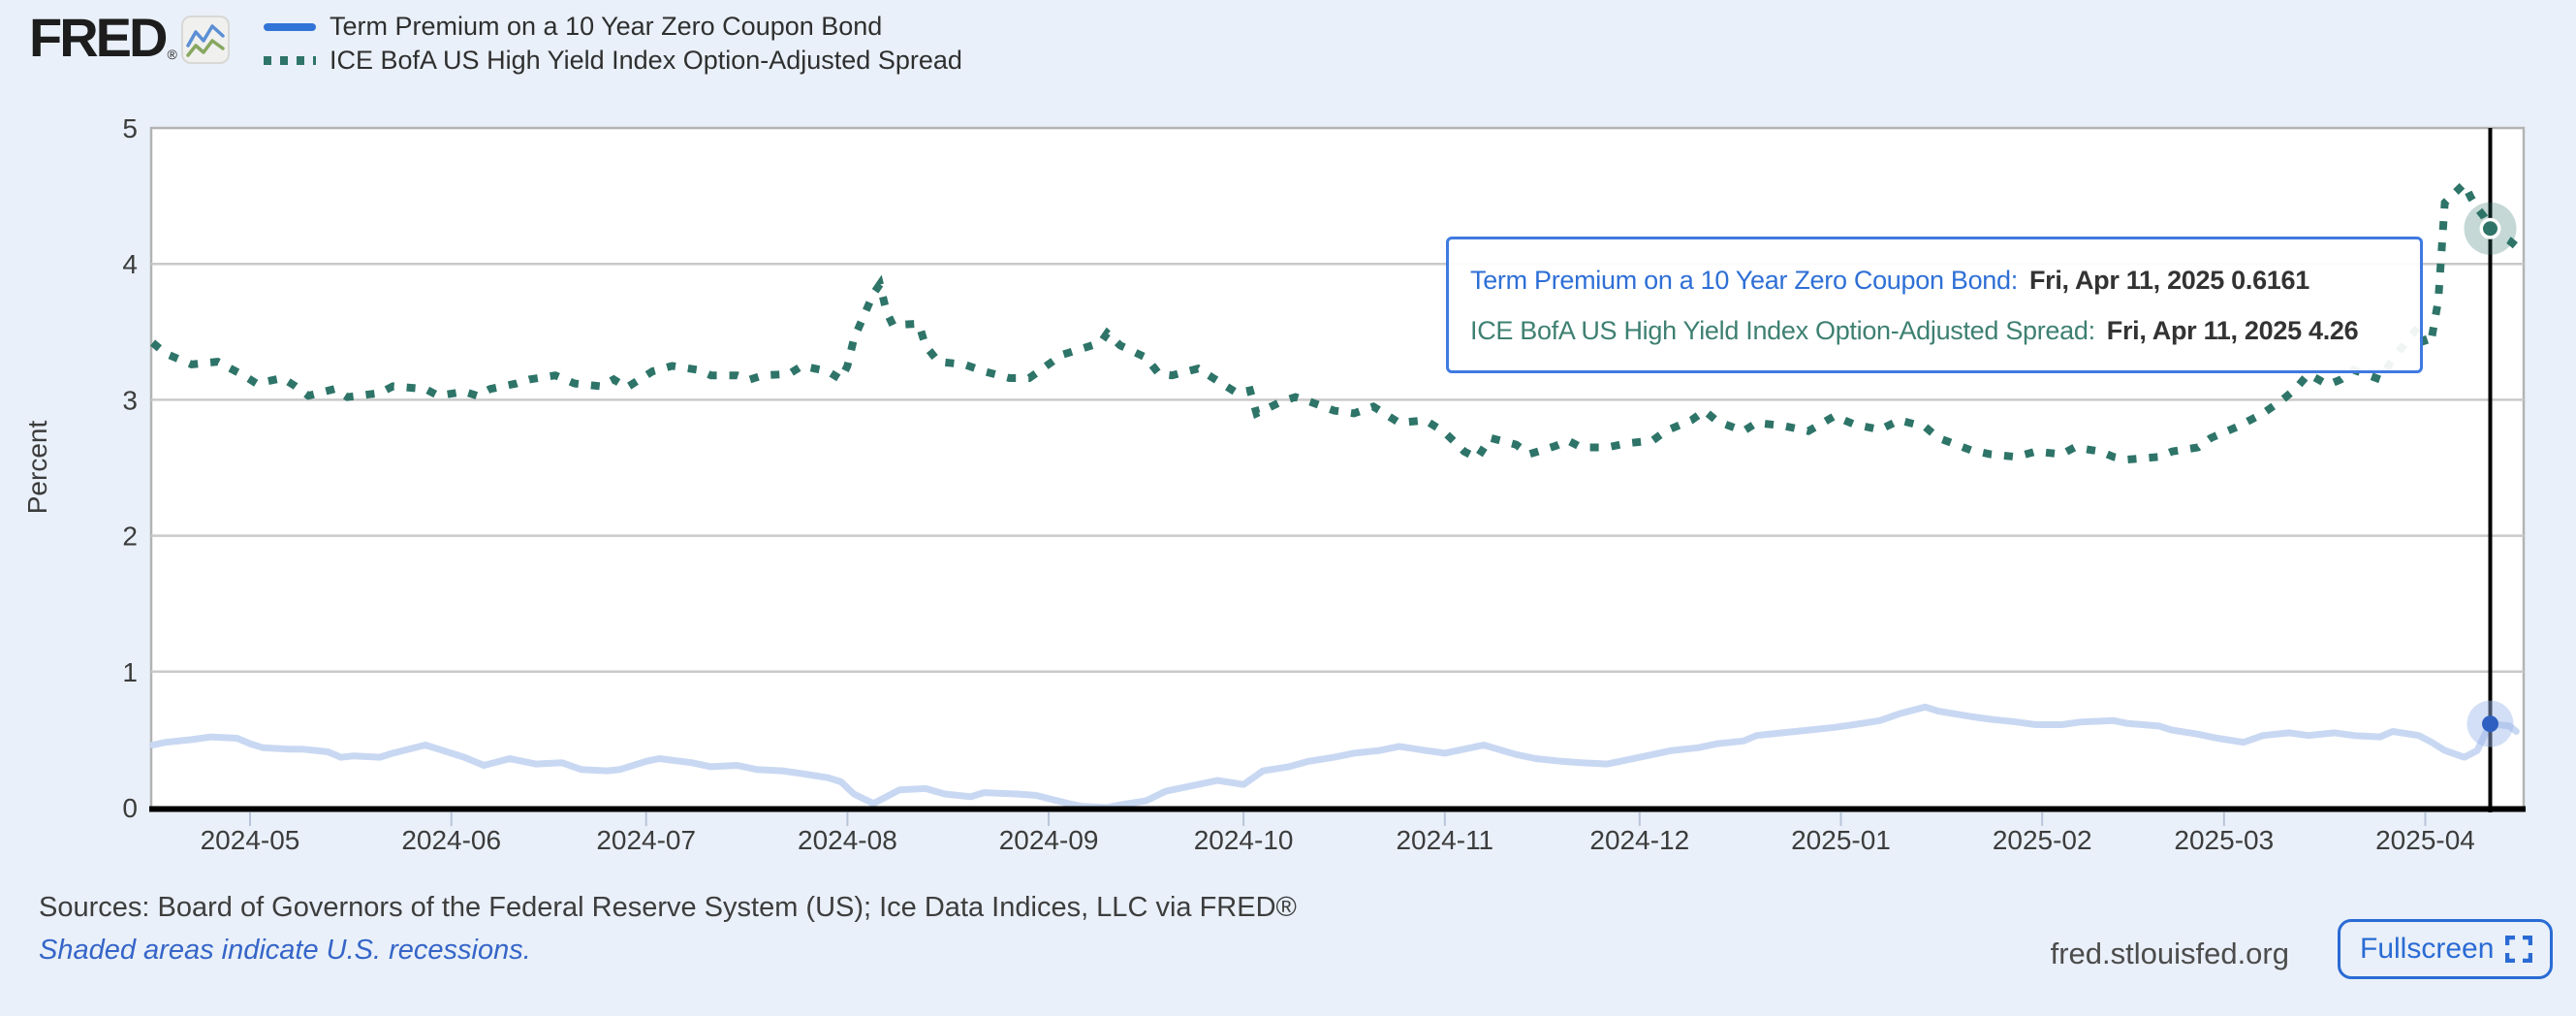 This screenshot has width=2576, height=1016. Describe the element at coordinates (847, 840) in the screenshot. I see `x-tick-label: 2024-08` at that location.